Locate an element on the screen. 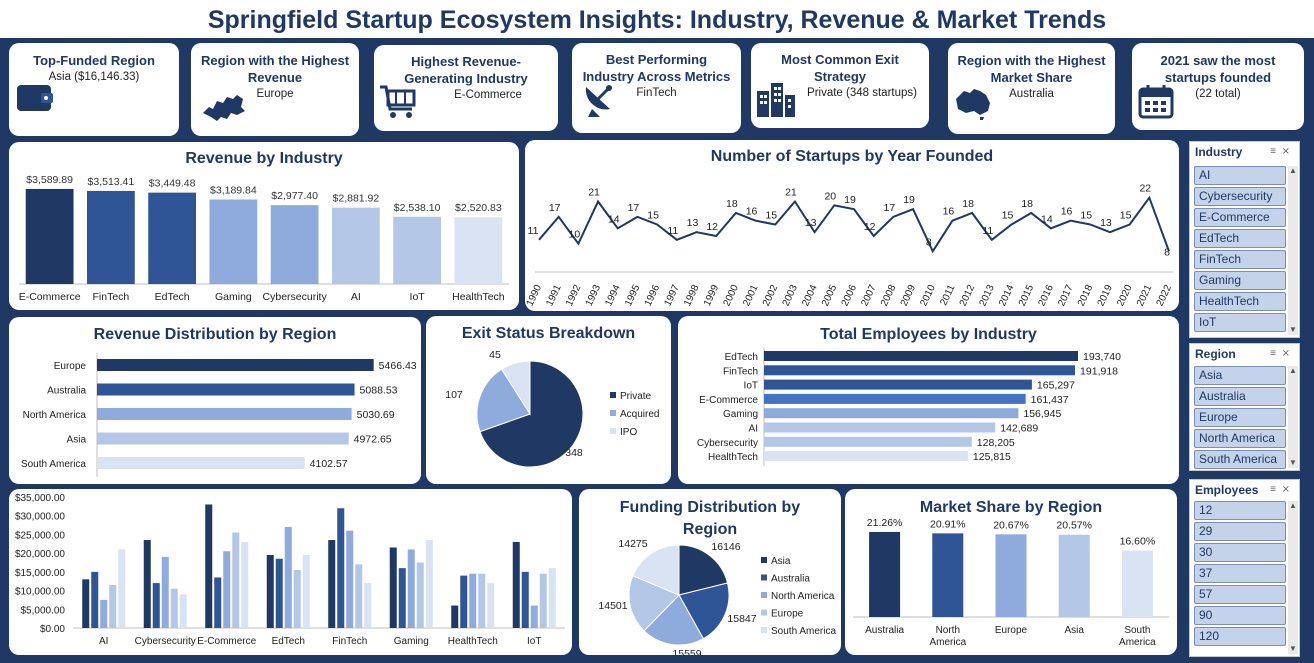  slicer-item: 12 is located at coordinates (1240, 510).